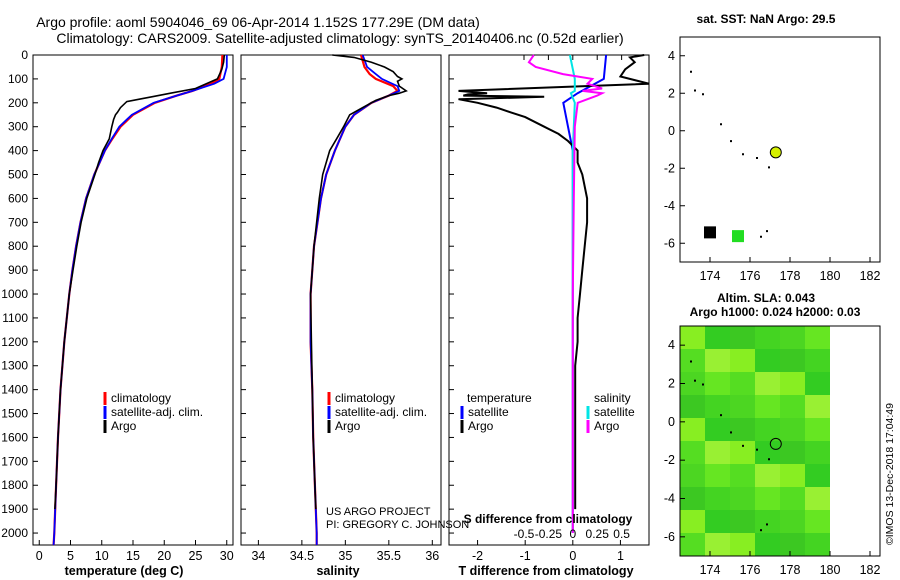 Image resolution: width=900 pixels, height=580 pixels. I want to click on map-x-tick-label: 182, so click(870, 276).